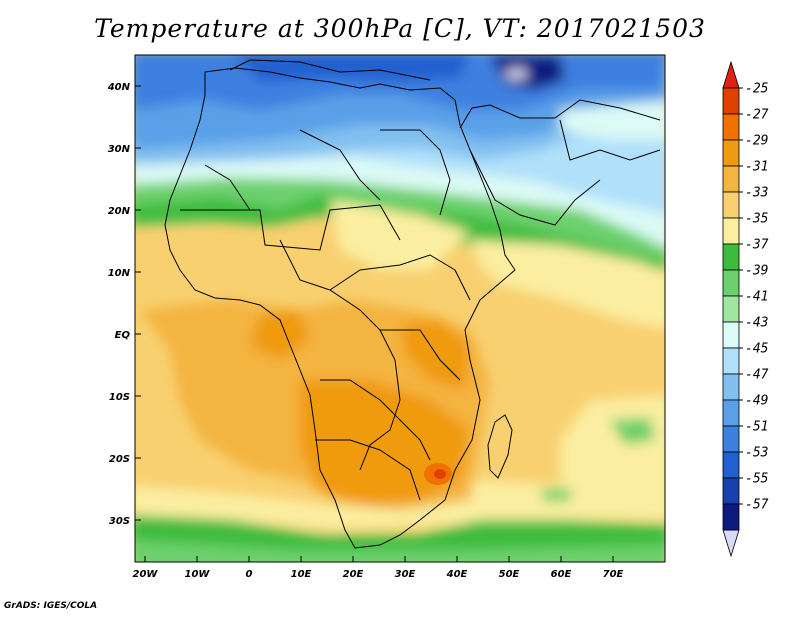 The image size is (800, 618). What do you see at coordinates (119, 397) in the screenshot?
I see `lat-label-10s: 10S` at bounding box center [119, 397].